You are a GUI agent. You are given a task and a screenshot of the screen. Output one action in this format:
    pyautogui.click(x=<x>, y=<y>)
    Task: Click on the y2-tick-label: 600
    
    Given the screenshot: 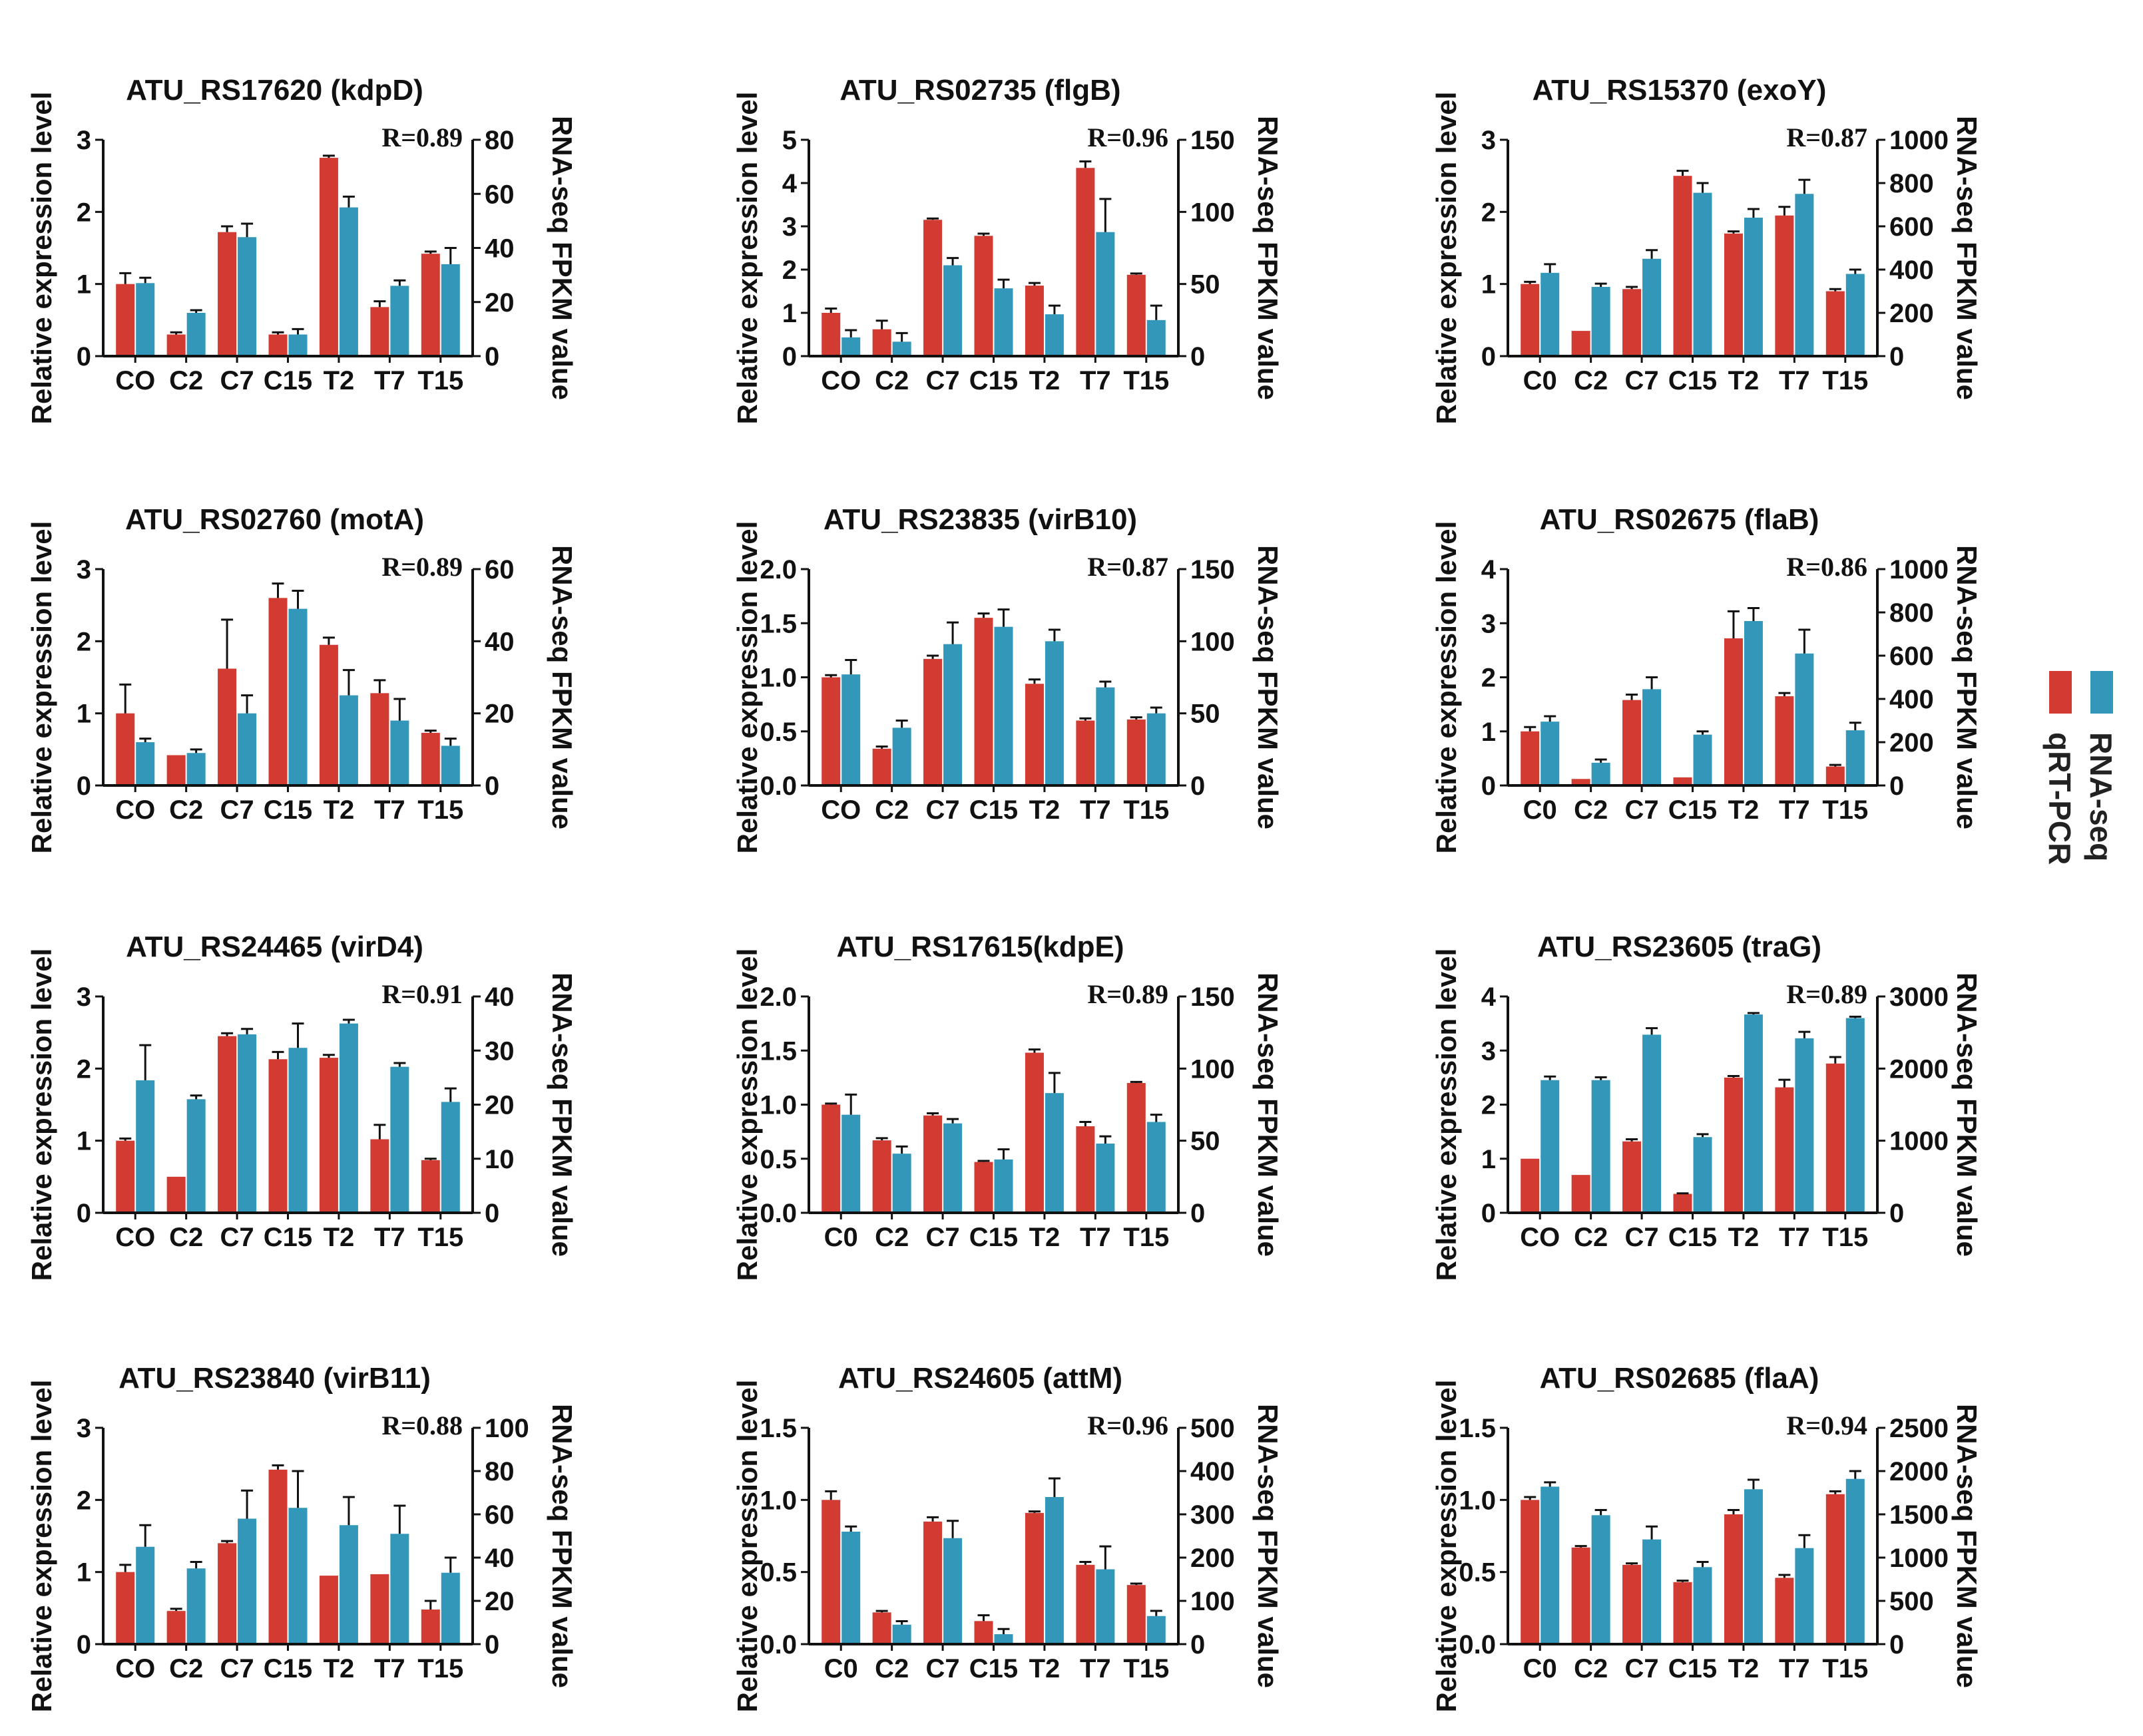 What is the action you would take?
    pyautogui.click(x=1911, y=656)
    